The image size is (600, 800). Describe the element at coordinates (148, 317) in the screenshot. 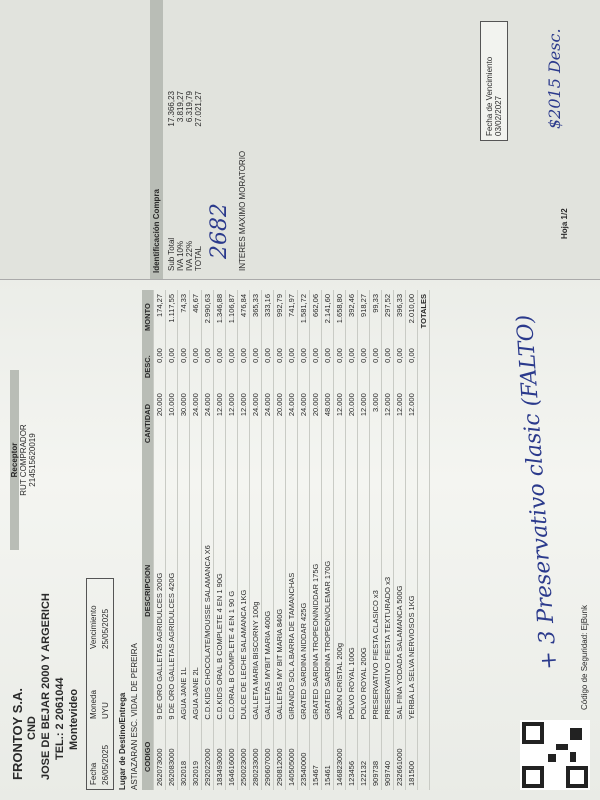

I see `column-header: MONTO` at that location.